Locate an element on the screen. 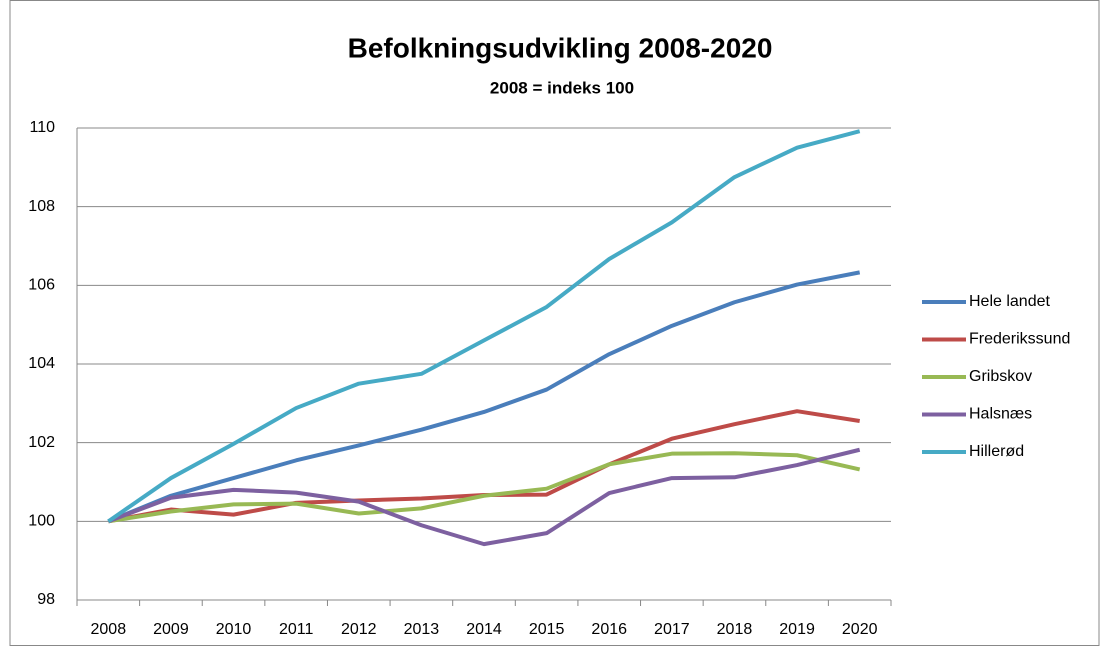 This screenshot has width=1100, height=651. x-tick-label: 2020 is located at coordinates (860, 629).